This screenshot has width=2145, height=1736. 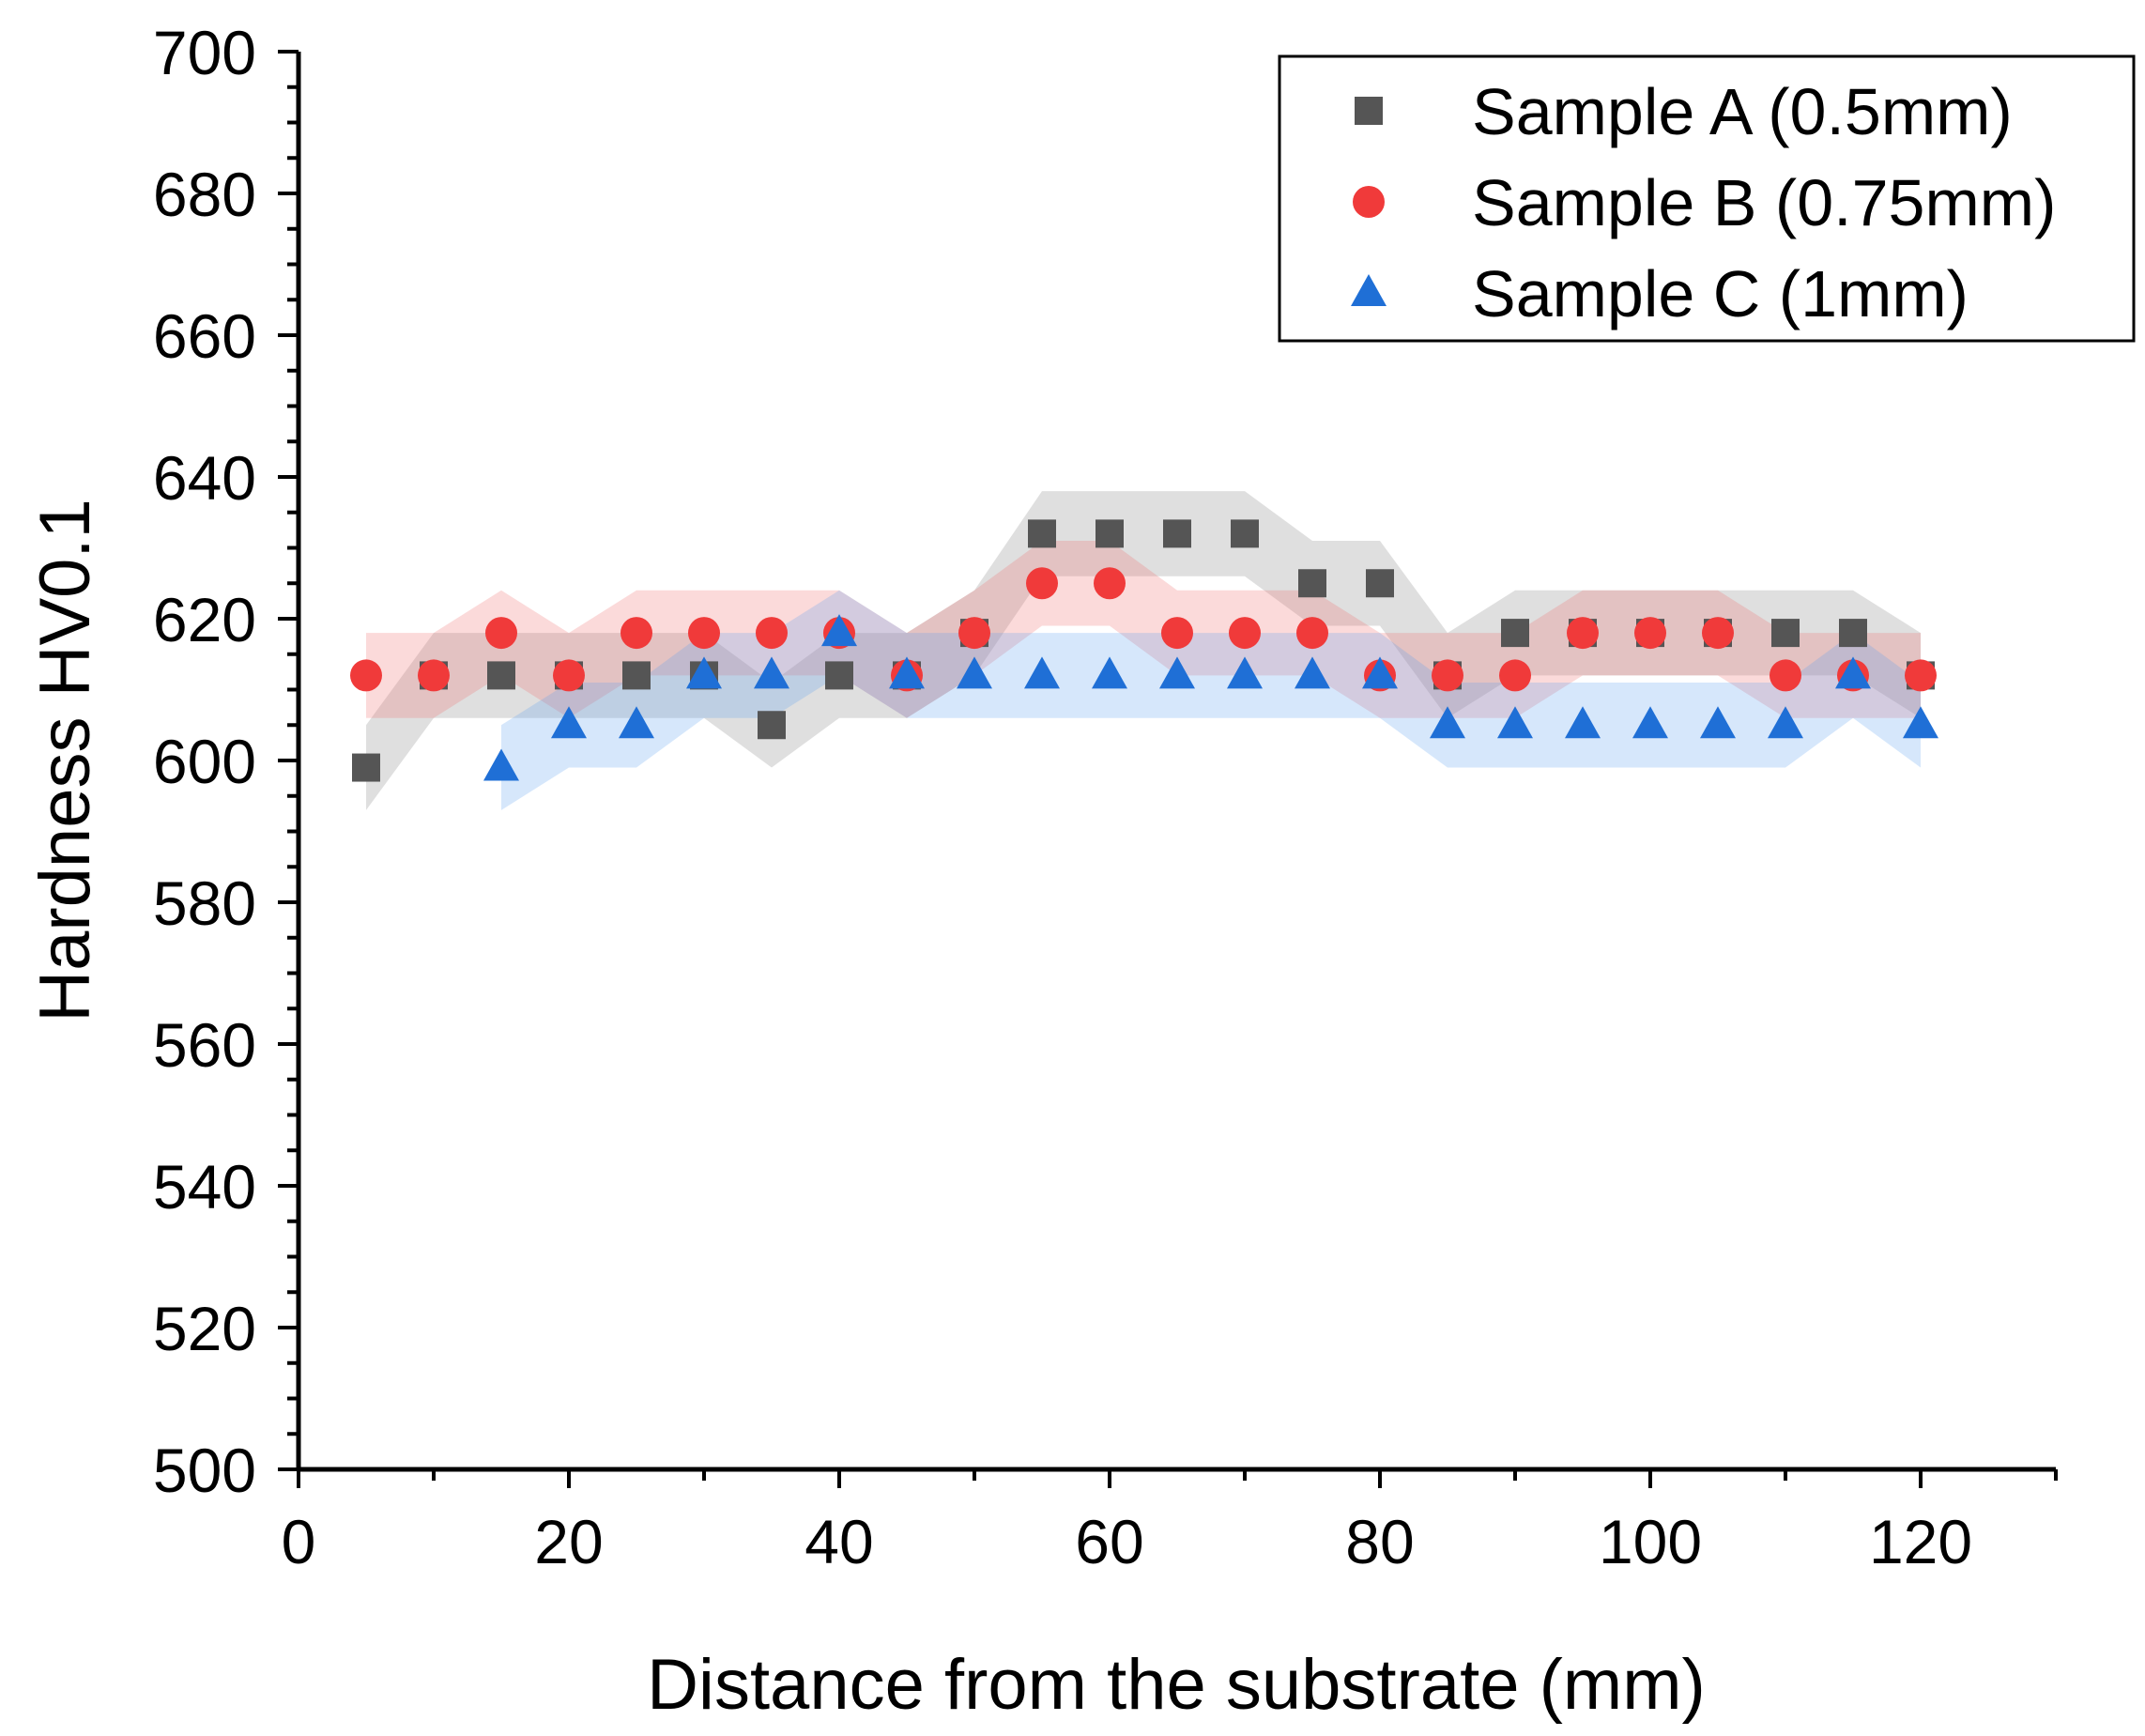 I want to click on legend-label: Sample C (1mm), so click(x=1720, y=293).